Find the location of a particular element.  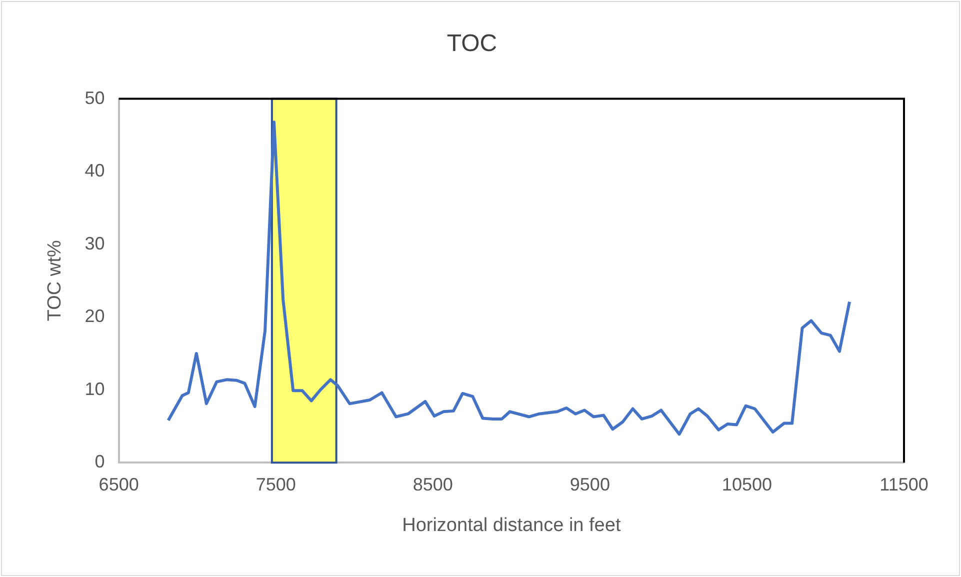

y-tick-label: 10 is located at coordinates (94, 388).